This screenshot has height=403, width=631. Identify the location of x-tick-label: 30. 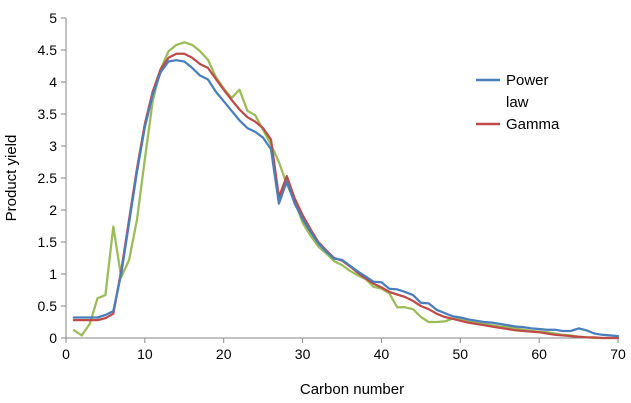
(303, 354).